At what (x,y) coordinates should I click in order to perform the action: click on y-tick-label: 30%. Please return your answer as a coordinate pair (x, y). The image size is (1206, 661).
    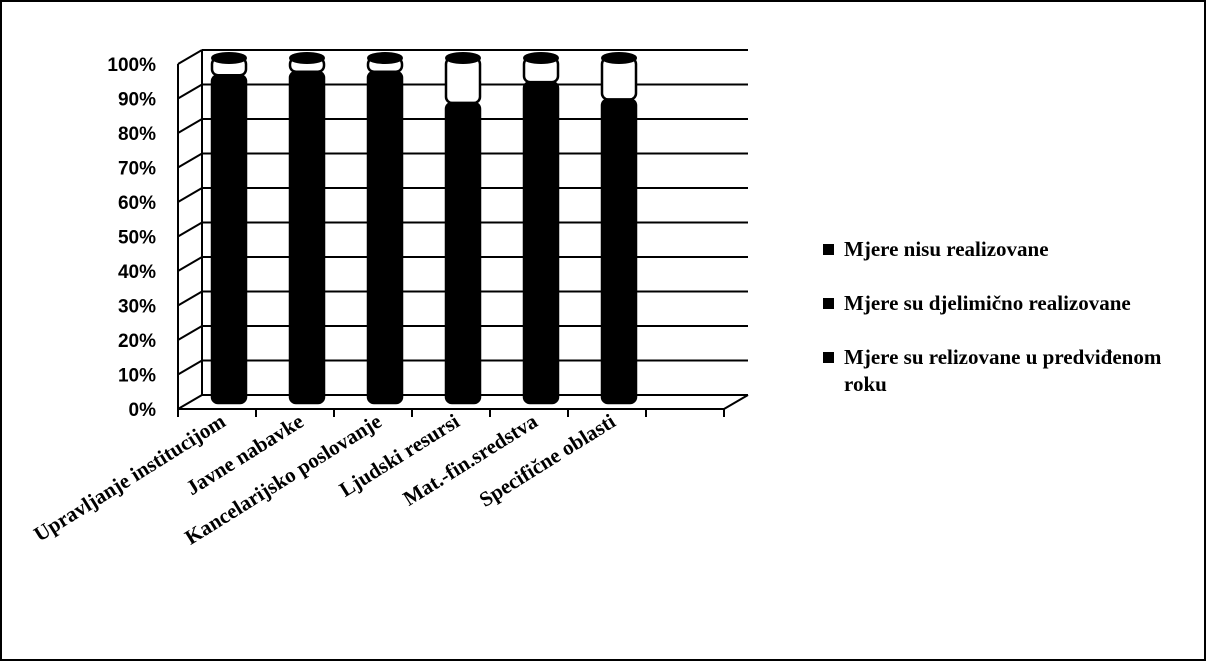
    Looking at the image, I should click on (137, 307).